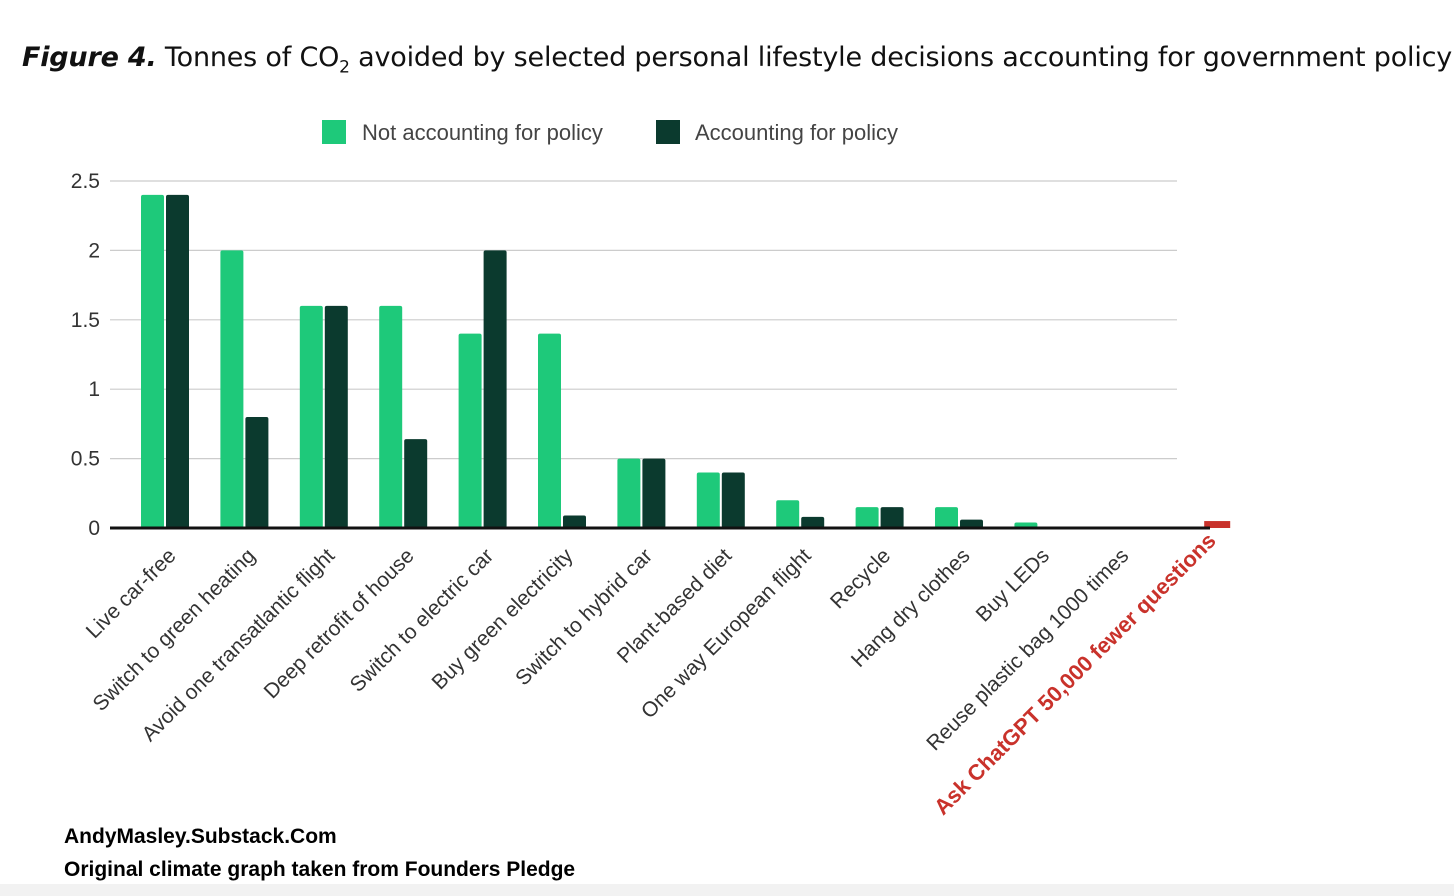 The width and height of the screenshot is (1454, 896). Describe the element at coordinates (860, 578) in the screenshot. I see `x-tick-label: Recycle` at that location.